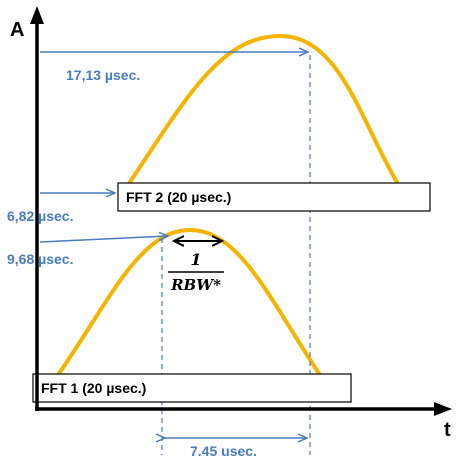 This screenshot has width=457, height=459. I want to click on x-axis-arrowhead, so click(443, 409).